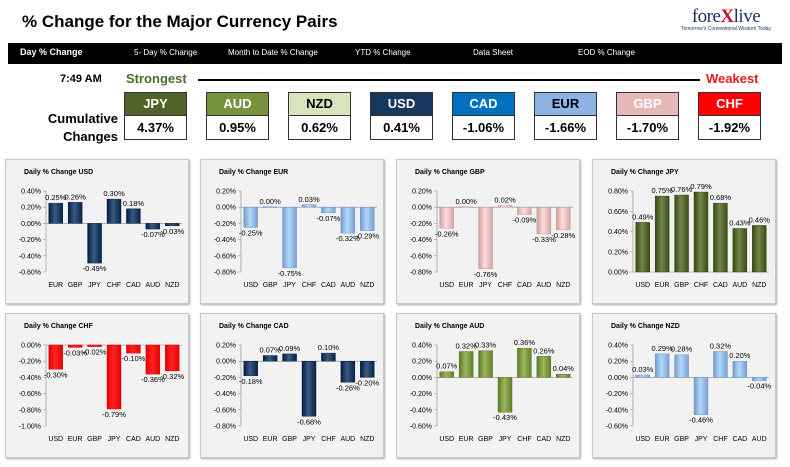 The width and height of the screenshot is (790, 467). Describe the element at coordinates (90, 136) in the screenshot. I see `cumulative-label-line2: Changes` at that location.